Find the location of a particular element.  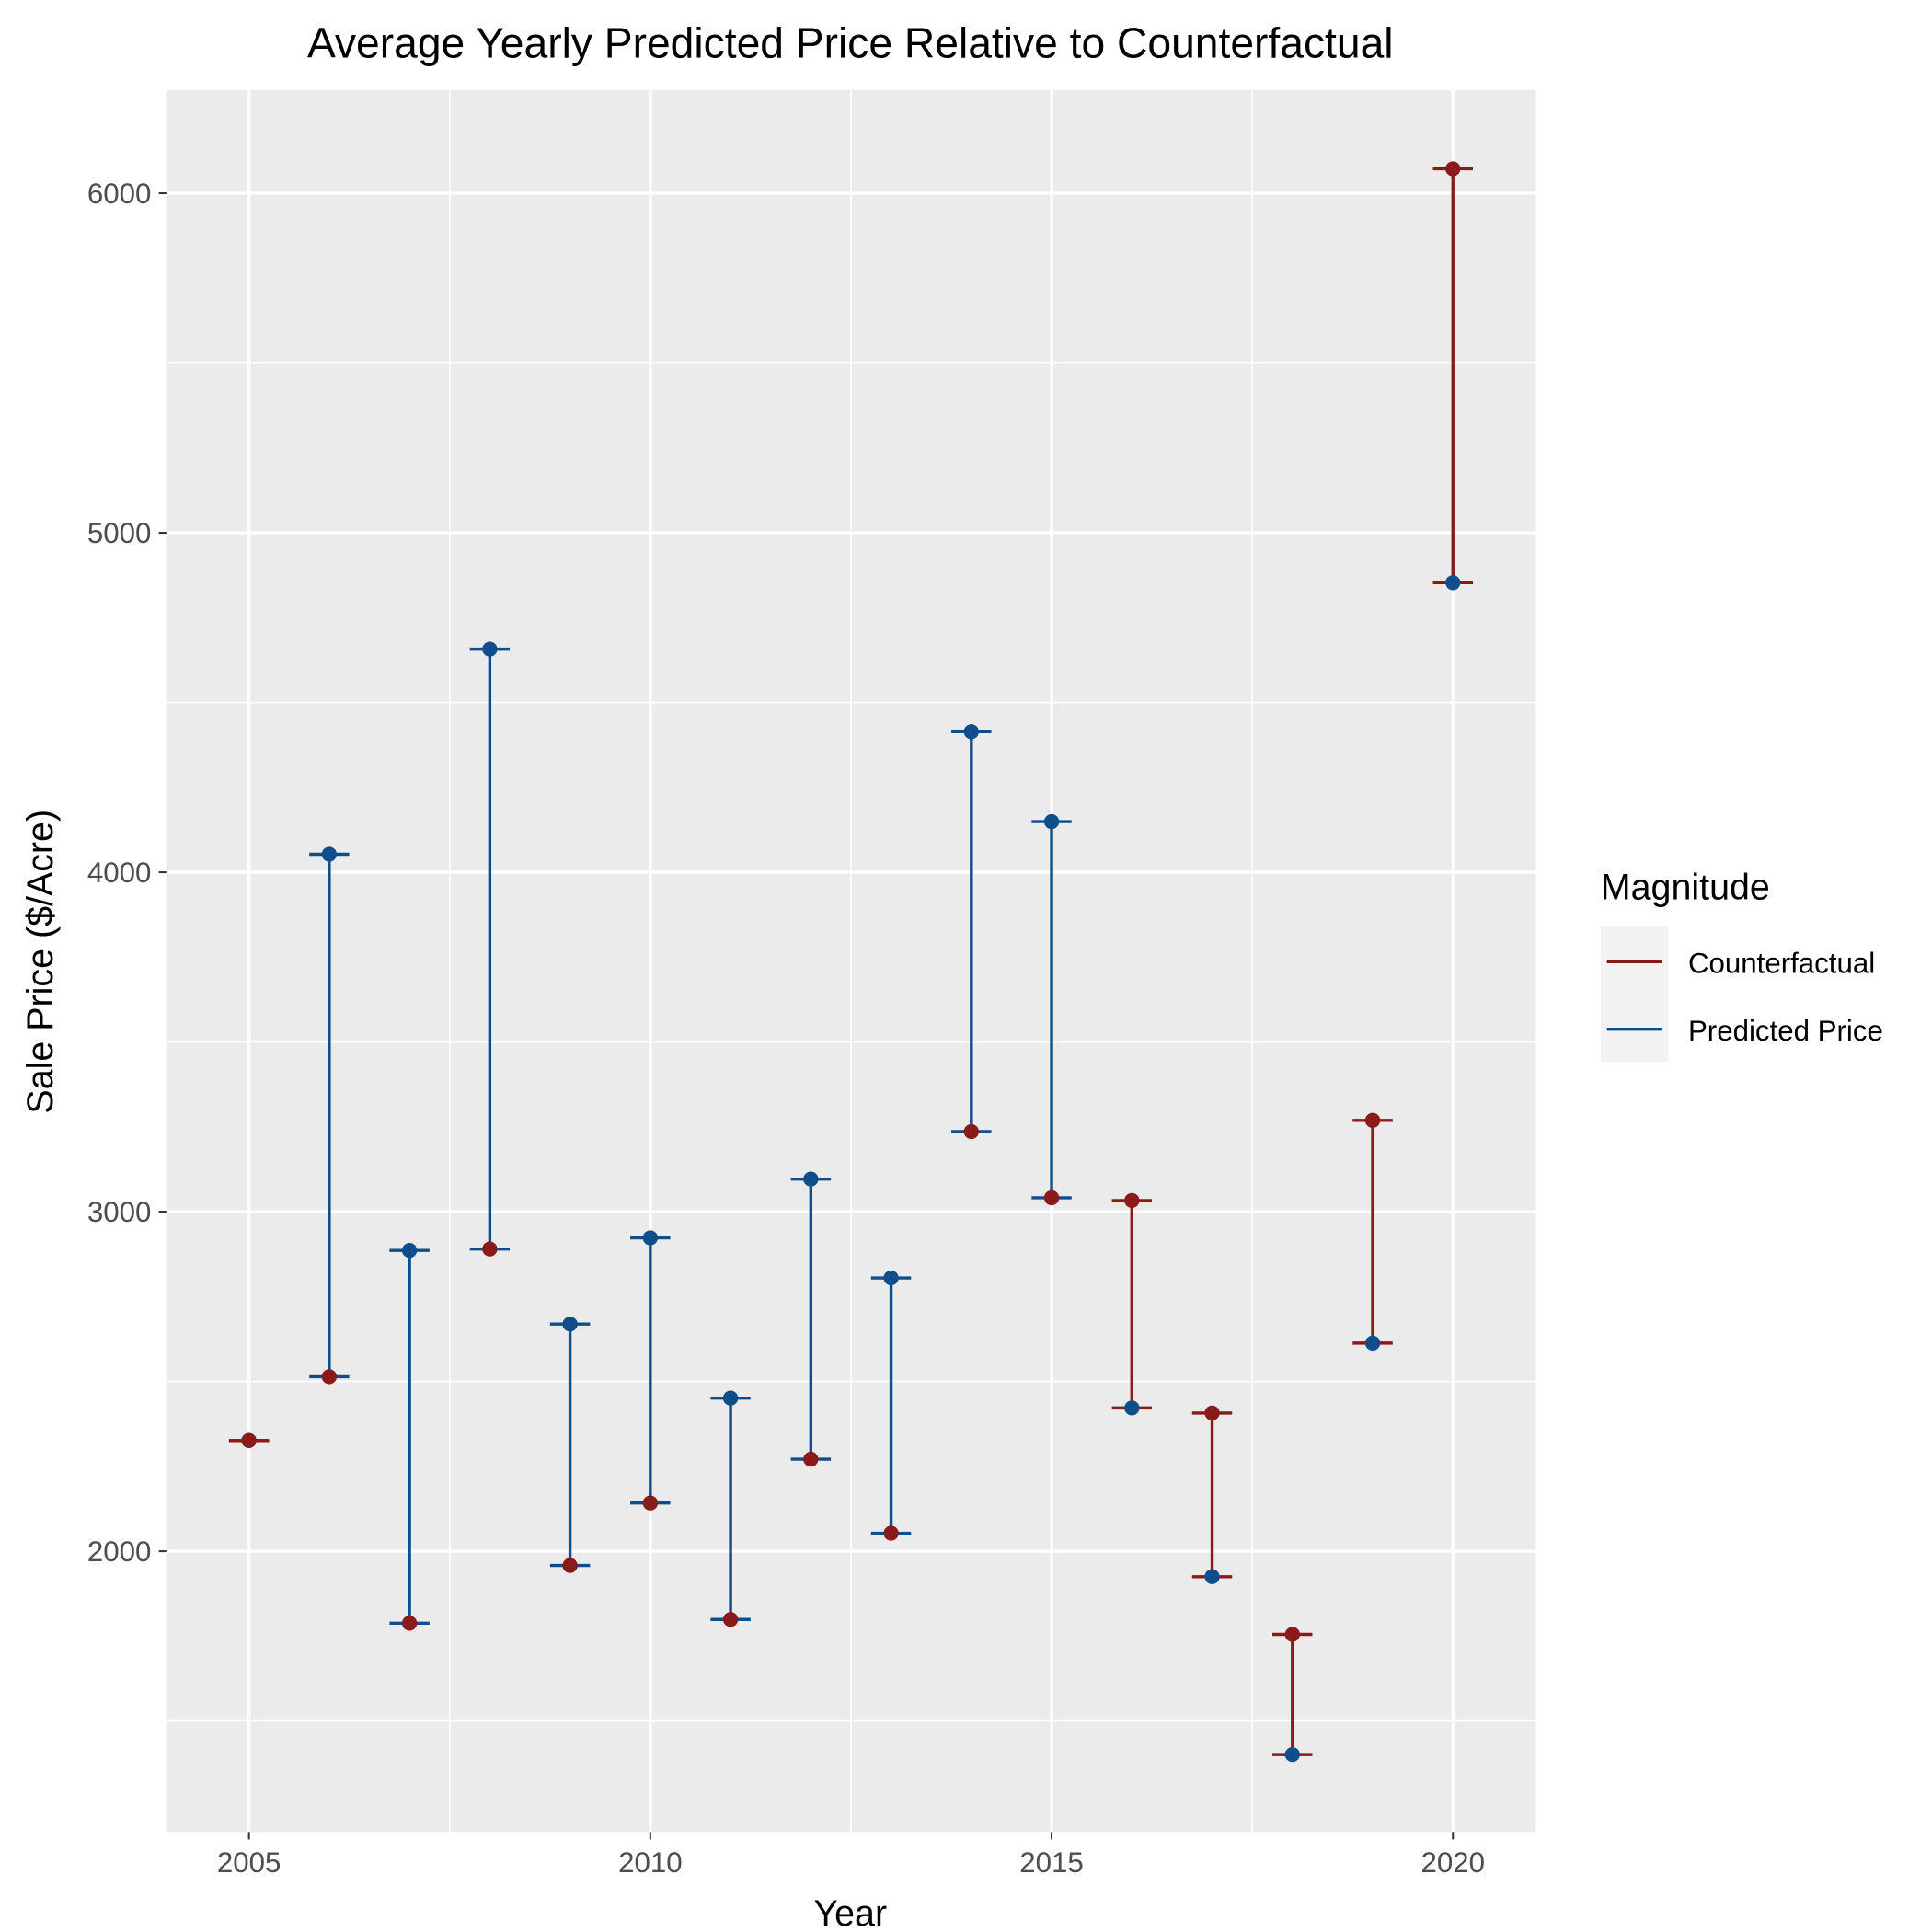

legend-title: Magnitude is located at coordinates (1685, 887).